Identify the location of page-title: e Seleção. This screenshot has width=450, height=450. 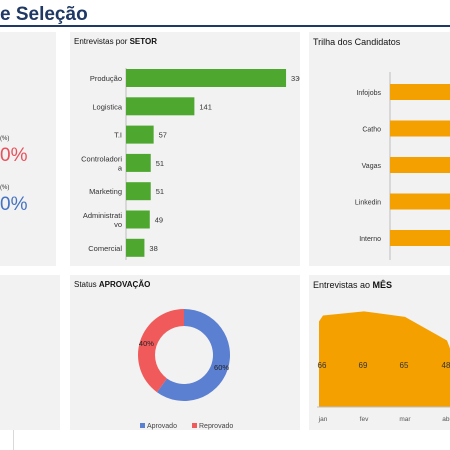
(44, 14).